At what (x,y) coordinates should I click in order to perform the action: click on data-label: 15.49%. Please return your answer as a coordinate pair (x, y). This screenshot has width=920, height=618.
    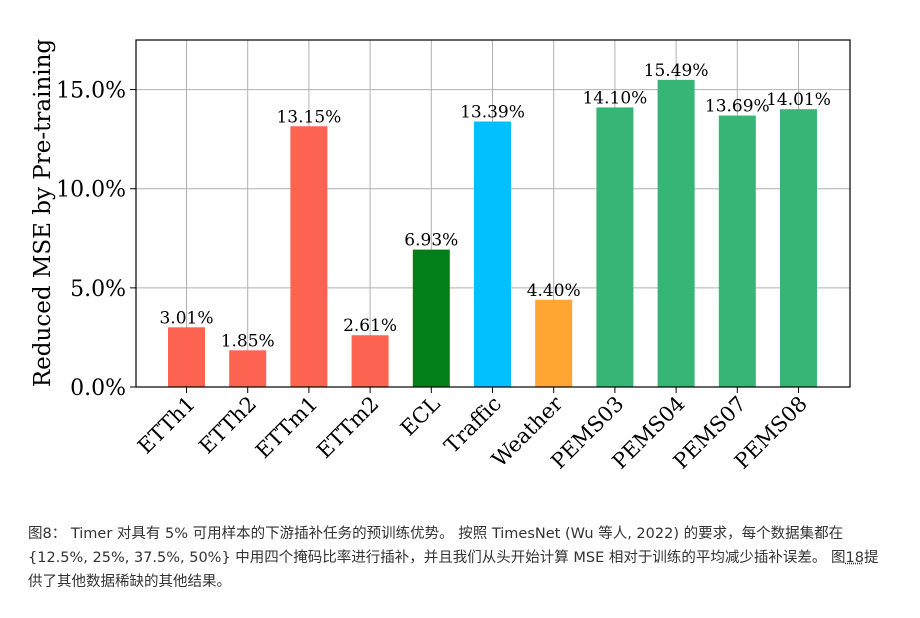
    Looking at the image, I should click on (676, 71).